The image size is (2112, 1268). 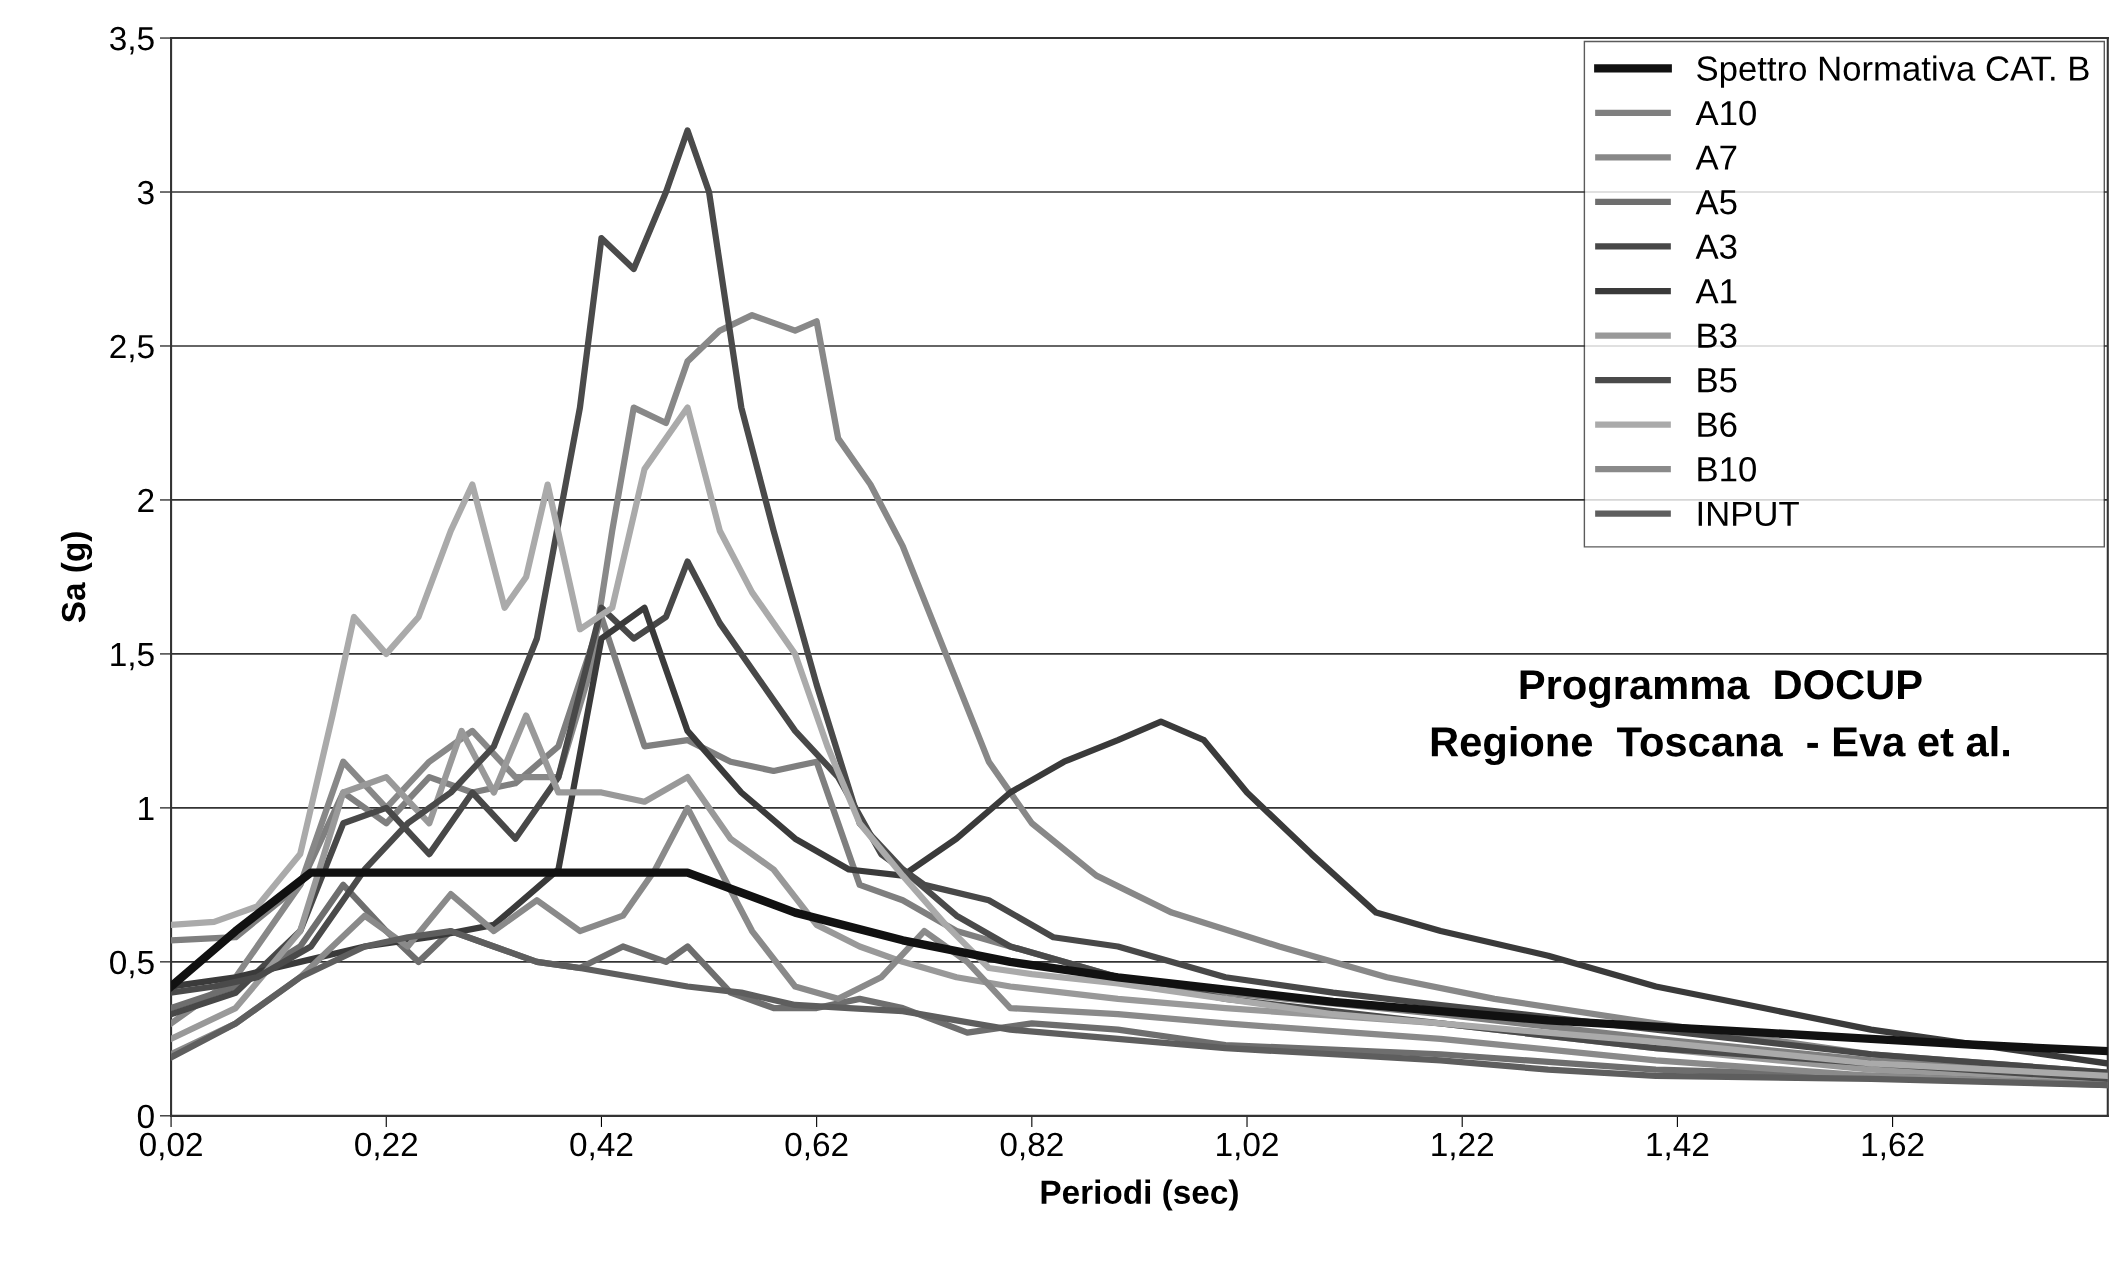 What do you see at coordinates (816, 1146) in the screenshot?
I see `x-tick-label: 0,62` at bounding box center [816, 1146].